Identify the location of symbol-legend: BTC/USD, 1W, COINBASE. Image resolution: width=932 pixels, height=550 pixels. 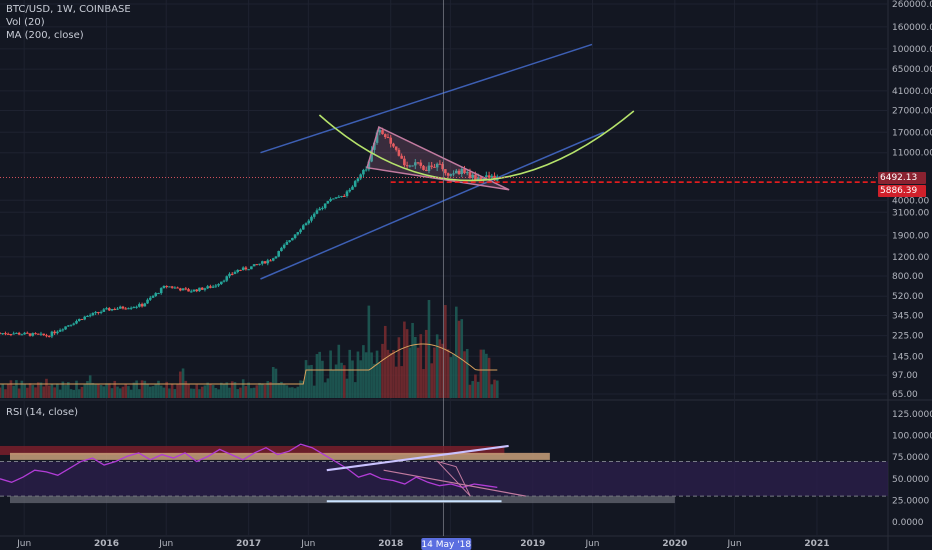
(68, 9).